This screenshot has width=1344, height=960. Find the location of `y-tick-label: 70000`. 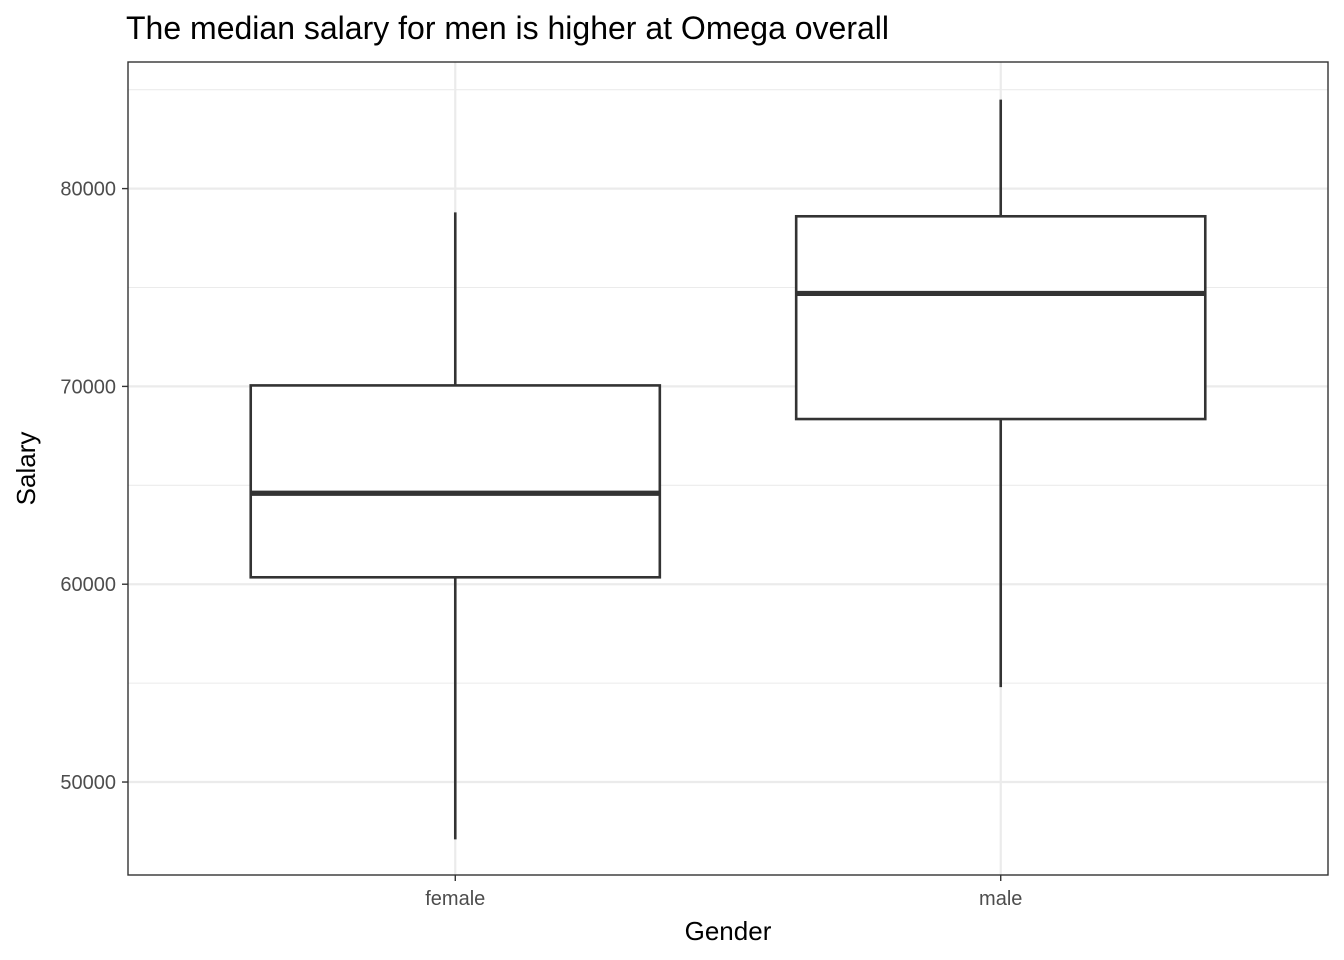

y-tick-label: 70000 is located at coordinates (88, 387).